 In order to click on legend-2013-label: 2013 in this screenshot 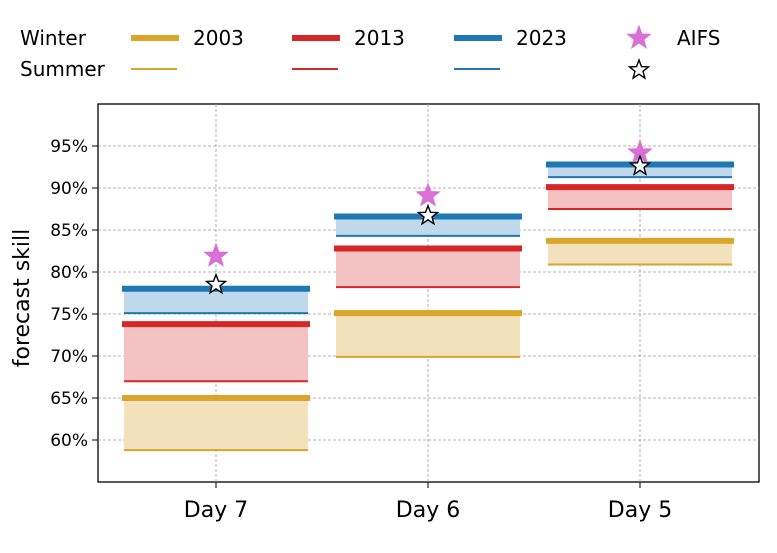, I will do `click(379, 38)`.